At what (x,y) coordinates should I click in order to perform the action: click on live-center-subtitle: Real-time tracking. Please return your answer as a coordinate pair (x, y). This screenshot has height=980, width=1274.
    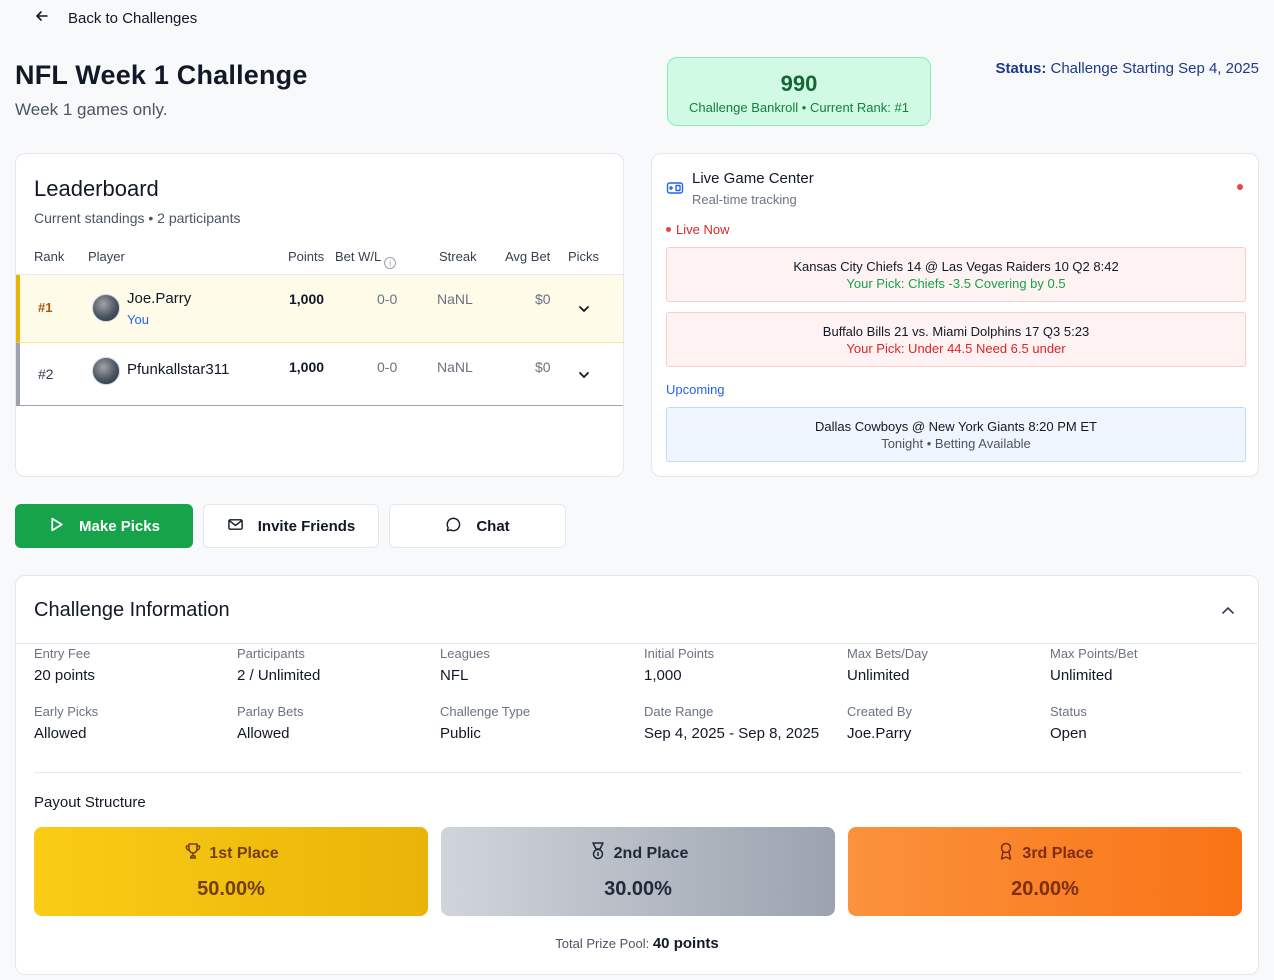
    Looking at the image, I should click on (744, 199).